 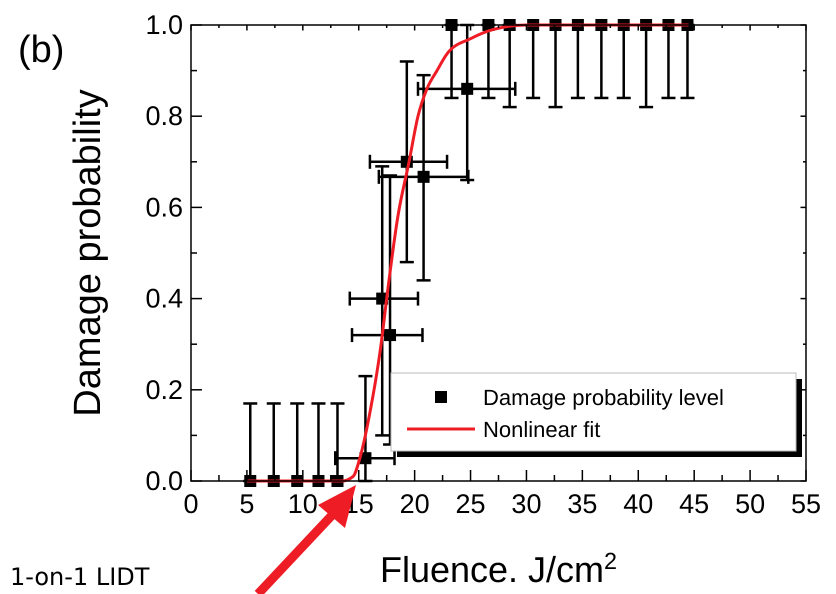 I want to click on x-tick-label: 55, so click(x=806, y=504).